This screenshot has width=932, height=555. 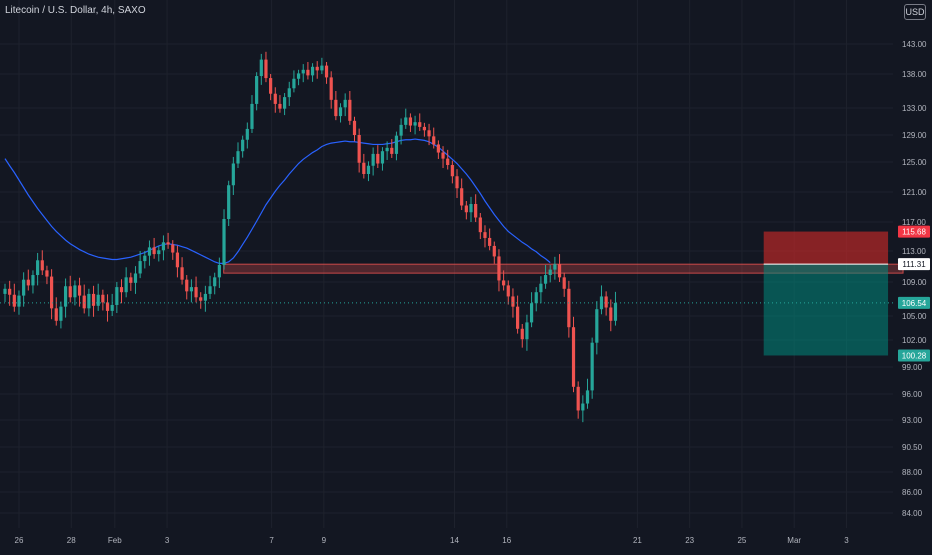 I want to click on y-tick-label: 117.00, so click(x=914, y=222).